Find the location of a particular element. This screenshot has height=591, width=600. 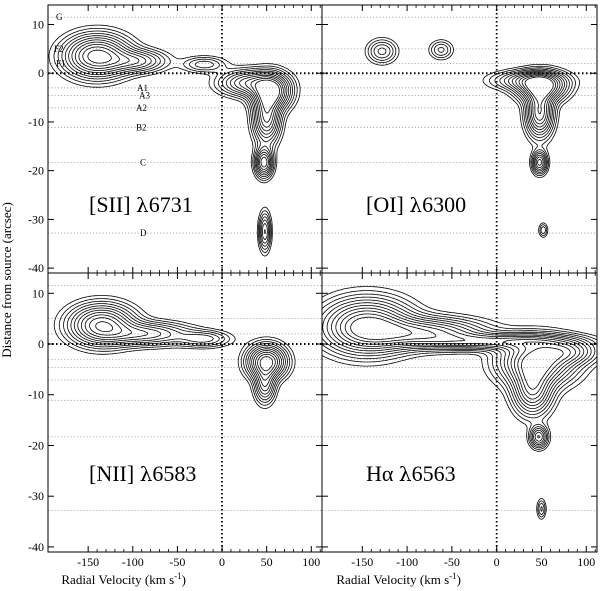

panel-3-label: [NII] λ6583 is located at coordinates (142, 473).